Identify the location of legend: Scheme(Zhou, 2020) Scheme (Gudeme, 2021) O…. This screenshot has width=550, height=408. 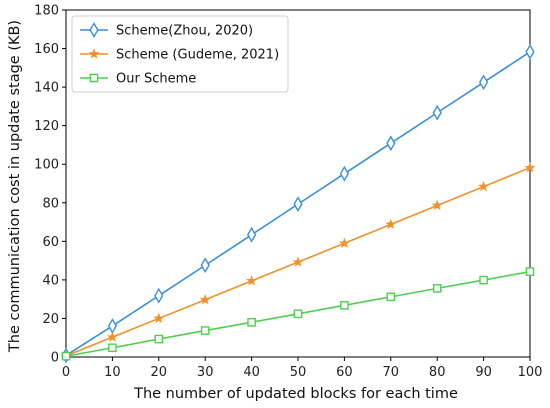
(180, 54).